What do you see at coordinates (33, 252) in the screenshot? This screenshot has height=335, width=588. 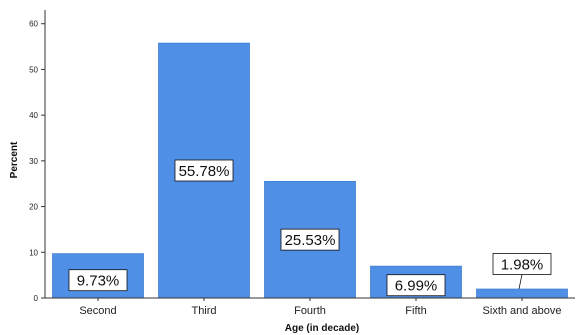 I see `y-tick-label: 10` at bounding box center [33, 252].